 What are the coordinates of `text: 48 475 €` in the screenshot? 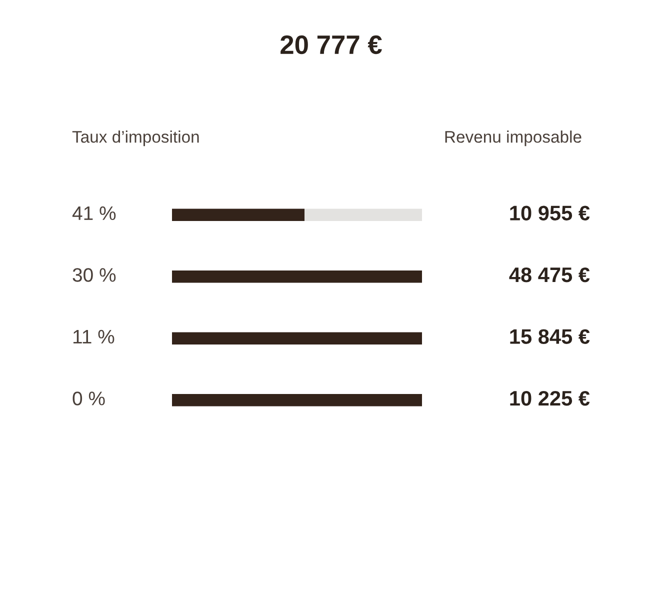 It's located at (549, 274).